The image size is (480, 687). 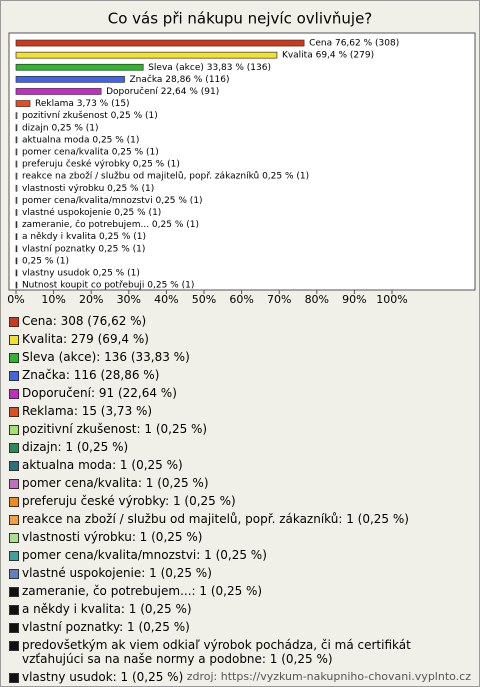 What do you see at coordinates (91, 212) in the screenshot?
I see `bar-label: vlastné uspokojenie 0,25 % (1)` at bounding box center [91, 212].